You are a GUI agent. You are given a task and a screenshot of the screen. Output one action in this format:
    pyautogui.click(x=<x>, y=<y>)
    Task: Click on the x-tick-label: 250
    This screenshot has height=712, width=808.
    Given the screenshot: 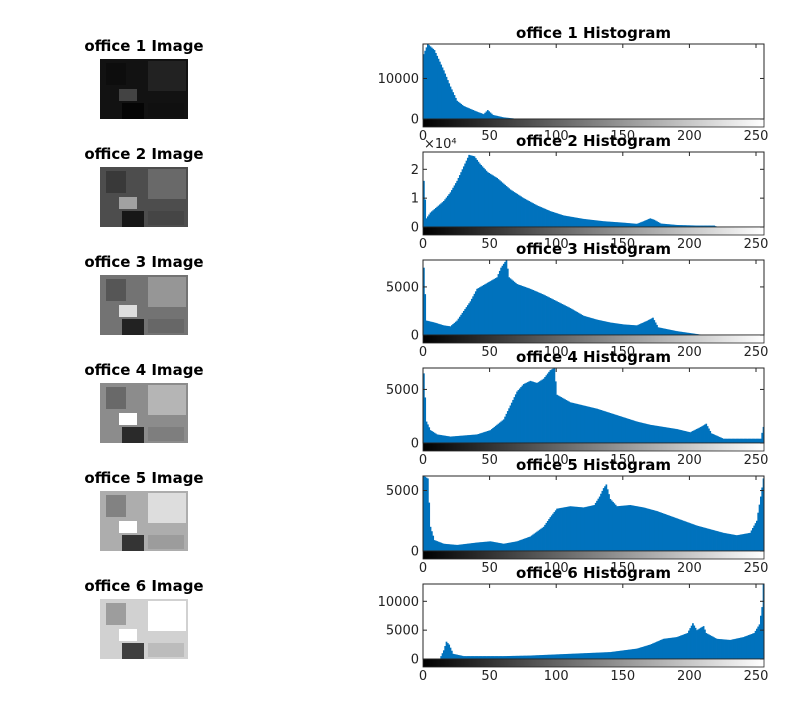 What is the action you would take?
    pyautogui.click(x=756, y=244)
    